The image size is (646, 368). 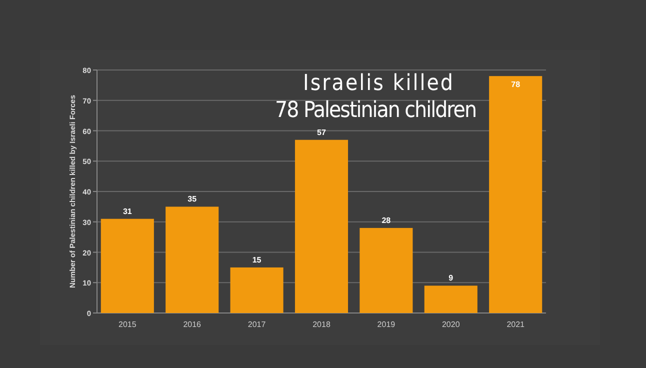 What do you see at coordinates (127, 324) in the screenshot?
I see `x-tick-label: 2015` at bounding box center [127, 324].